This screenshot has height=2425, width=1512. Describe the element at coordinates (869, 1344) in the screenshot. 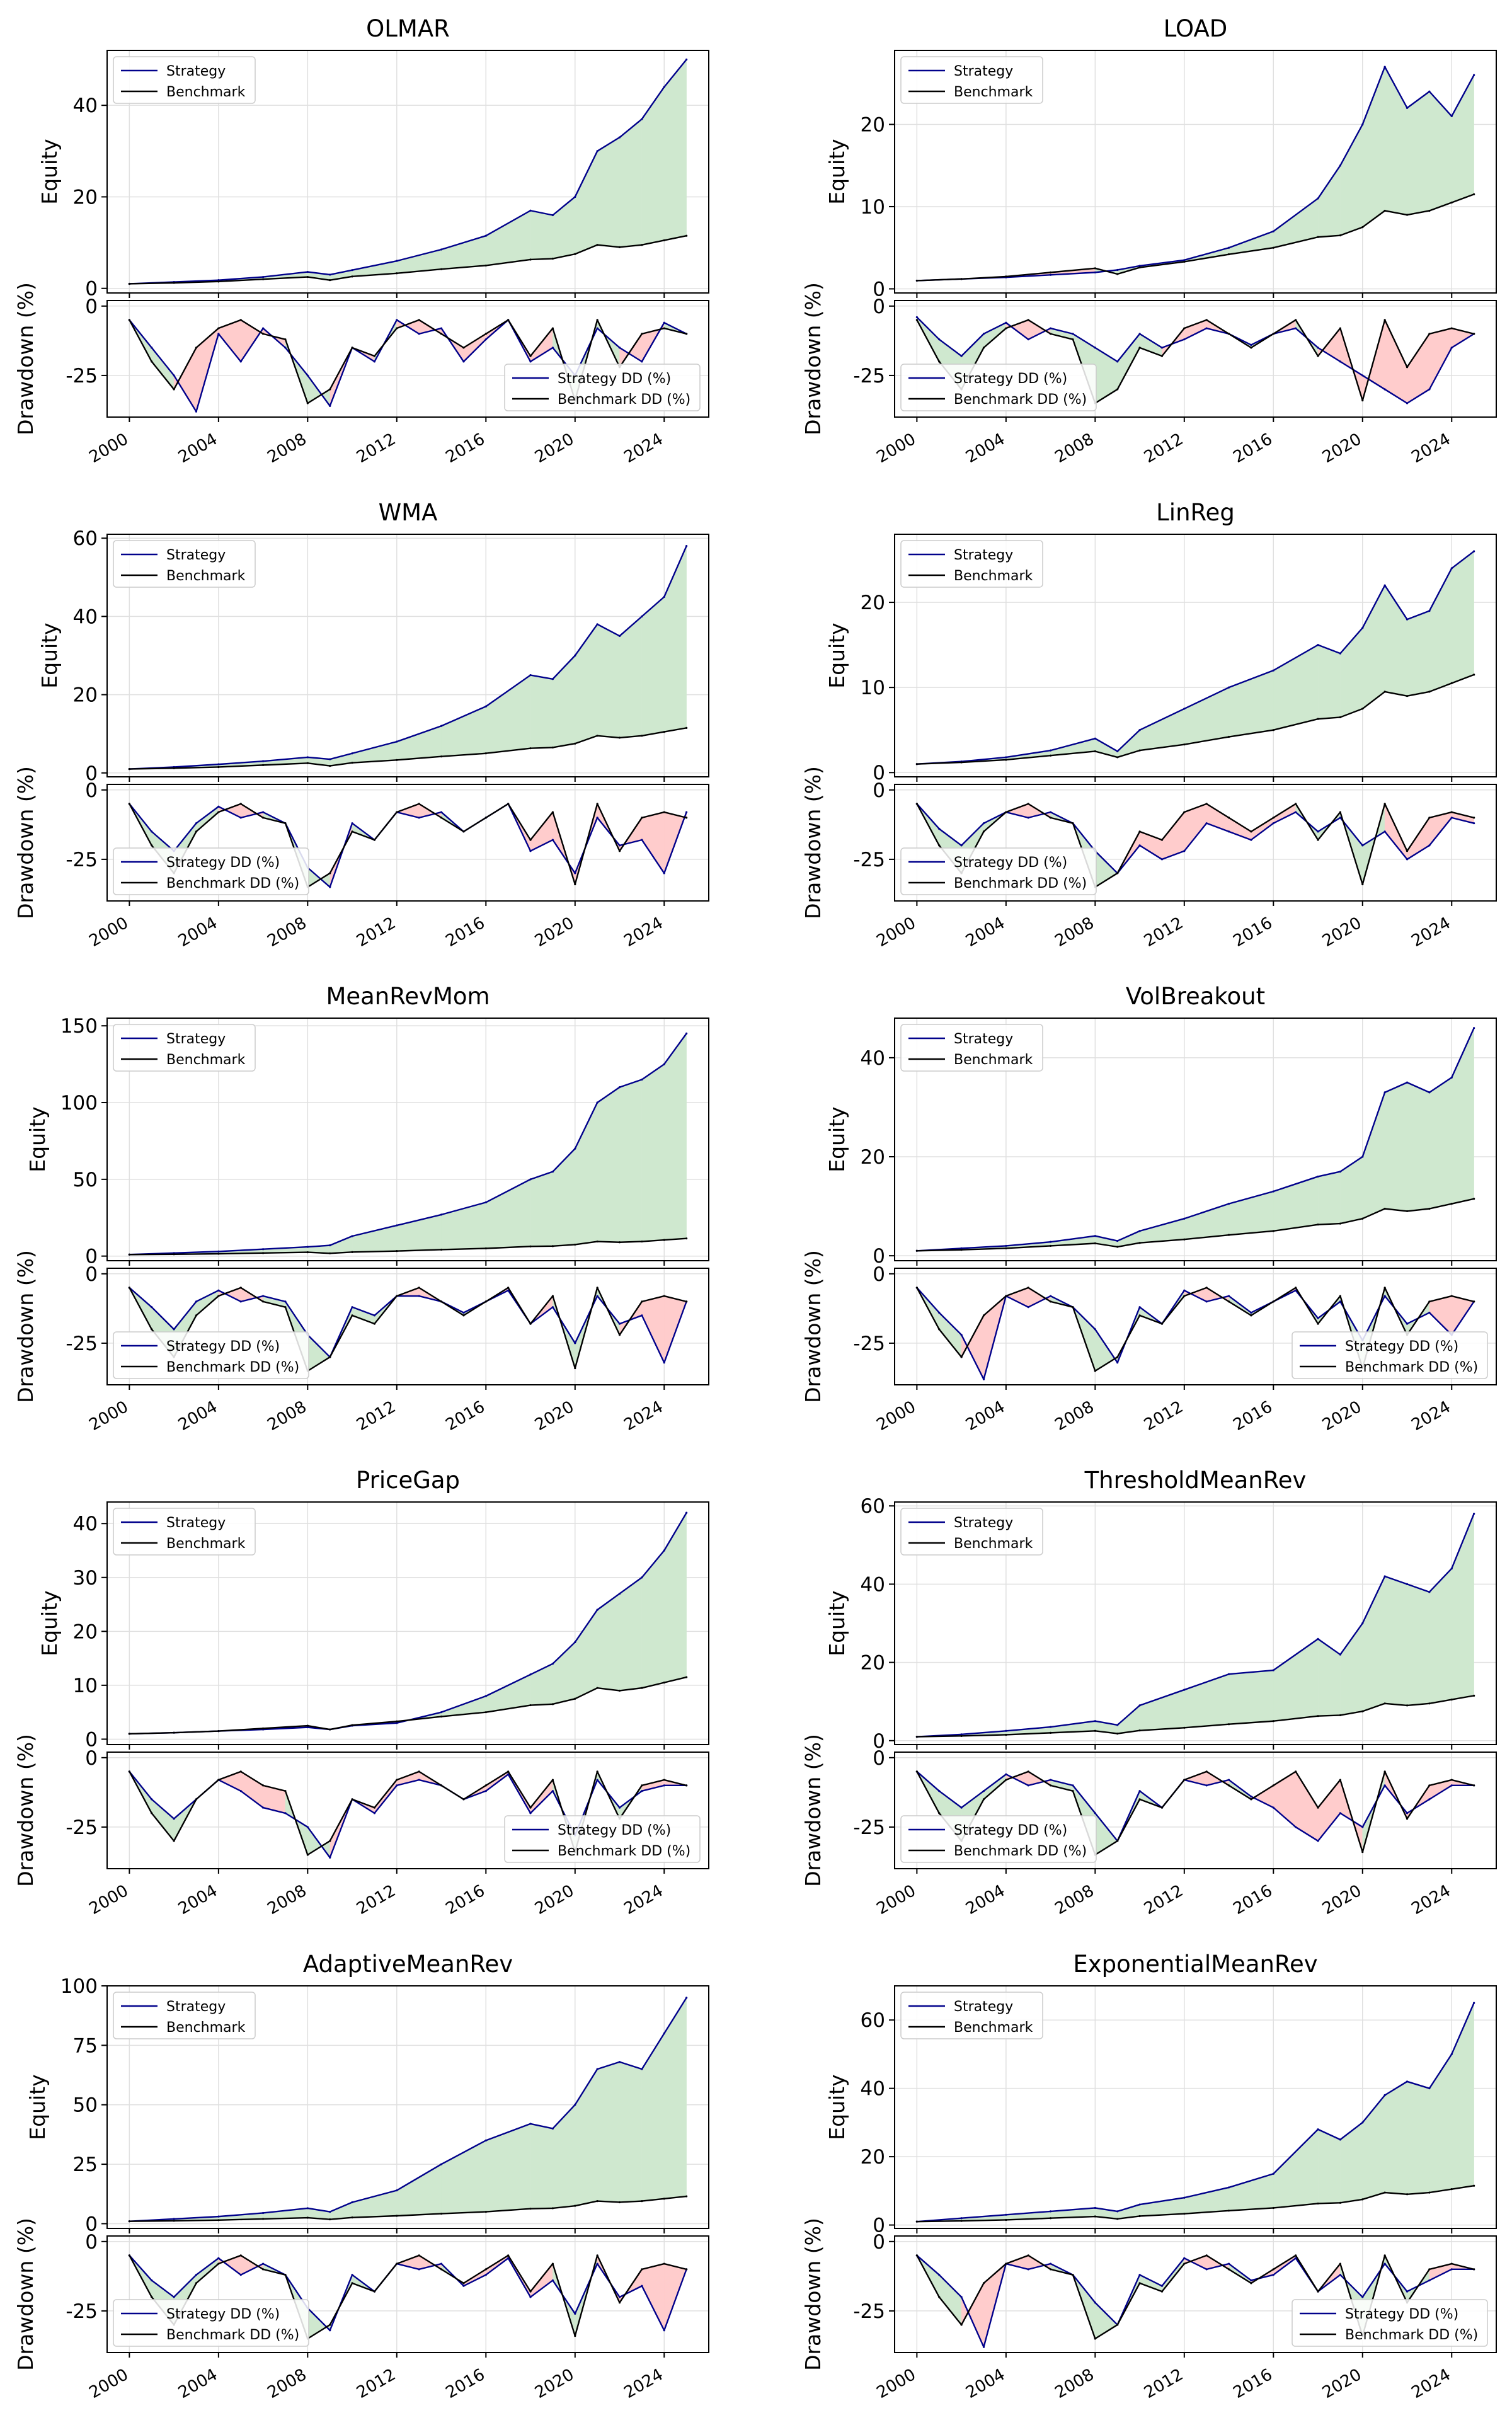

I see `y-tick-label: -25` at that location.